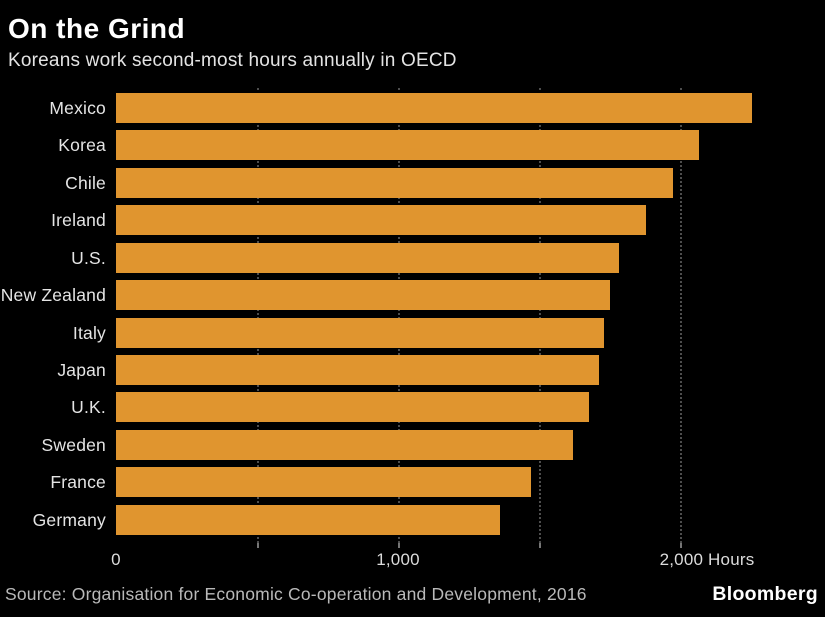 The image size is (825, 617). I want to click on category-label-u-k: U.K., so click(88, 407).